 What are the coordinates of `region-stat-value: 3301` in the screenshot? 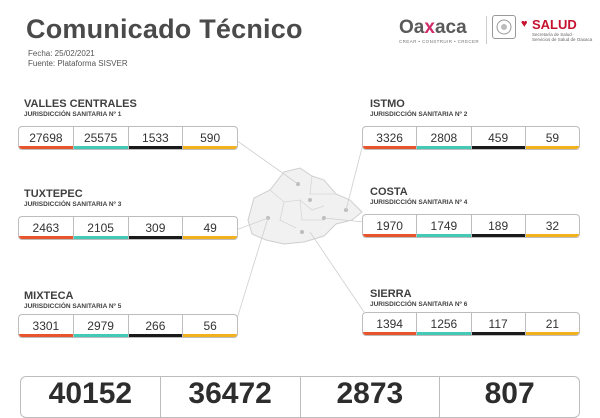 It's located at (46, 326).